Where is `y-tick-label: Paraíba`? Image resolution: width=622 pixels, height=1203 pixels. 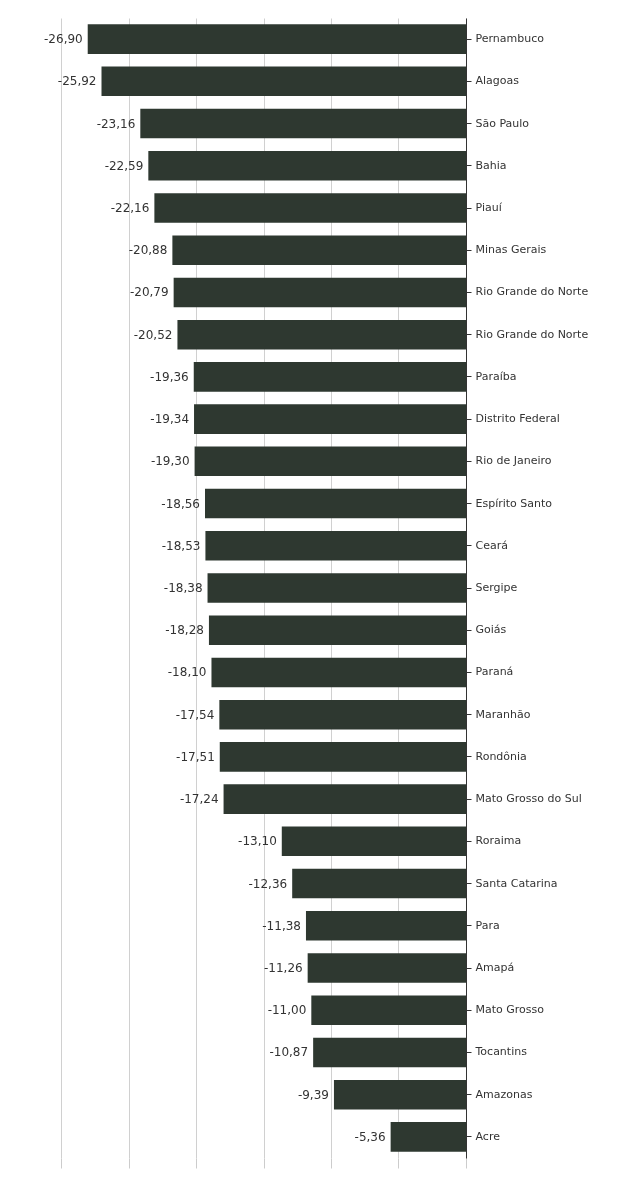 y-tick-label: Paraíba is located at coordinates (496, 376).